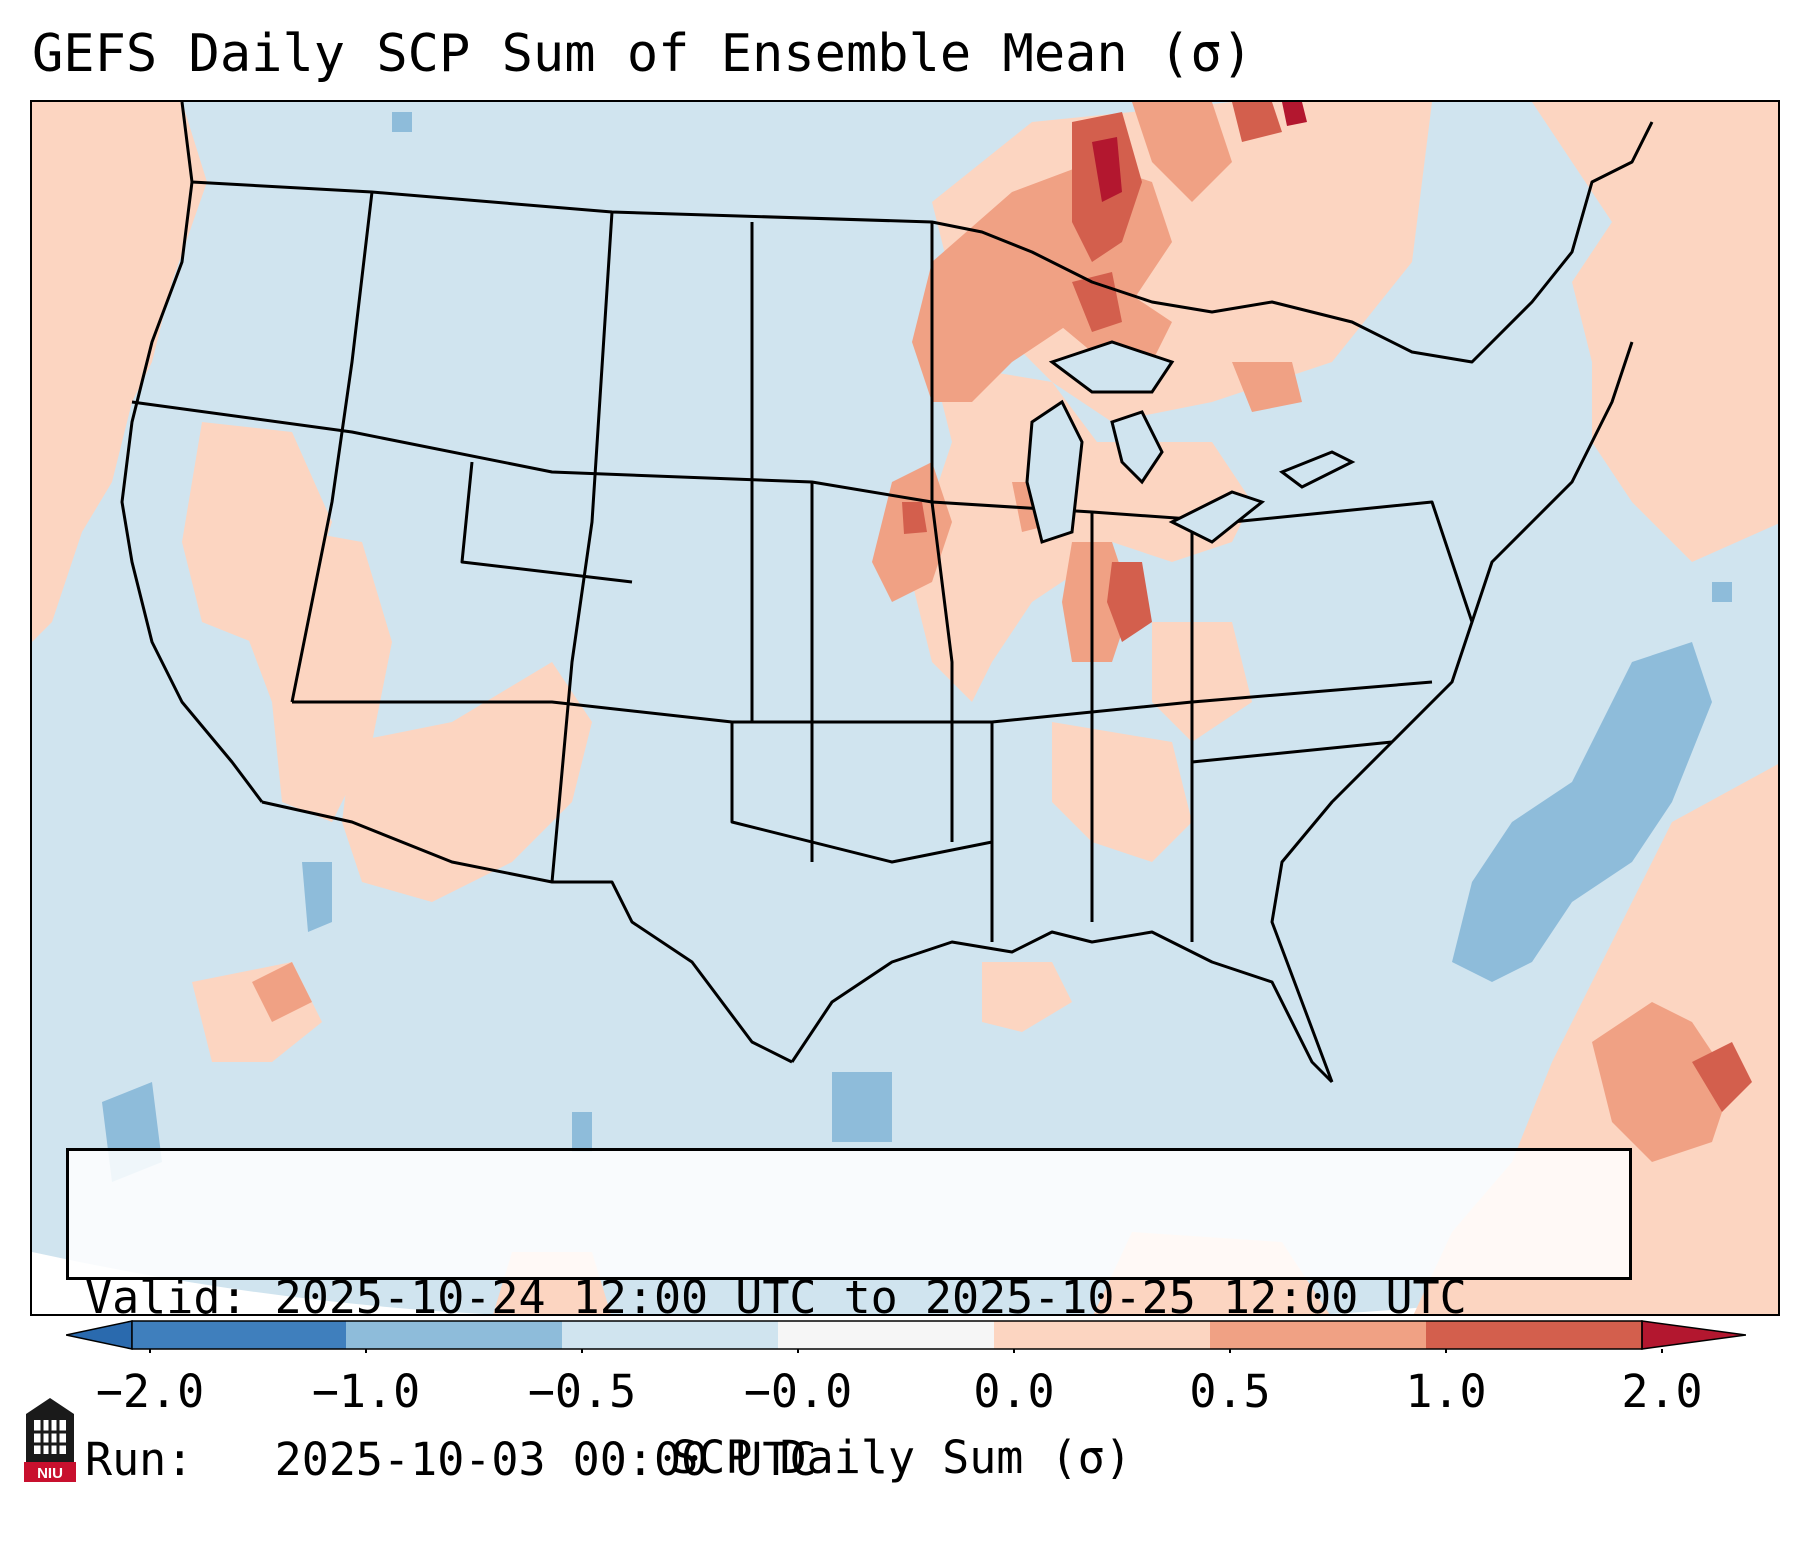 The height and width of the screenshot is (1541, 1803). Describe the element at coordinates (50, 1473) in the screenshot. I see `logo-text: NIU` at that location.